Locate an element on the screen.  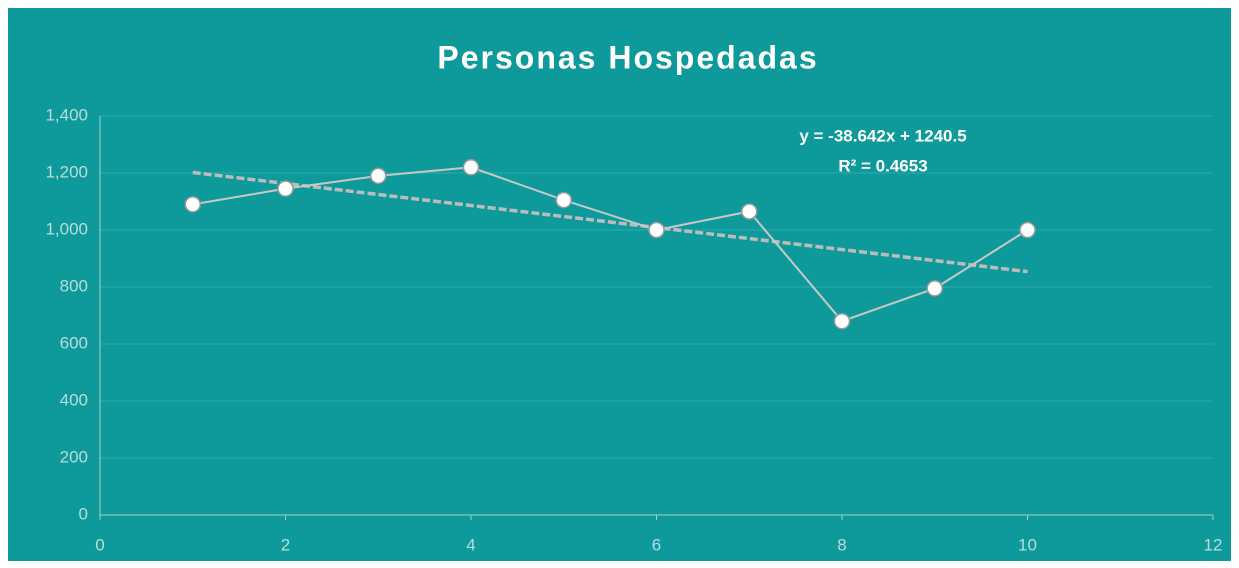
y-tick-label: 200 is located at coordinates (74, 456).